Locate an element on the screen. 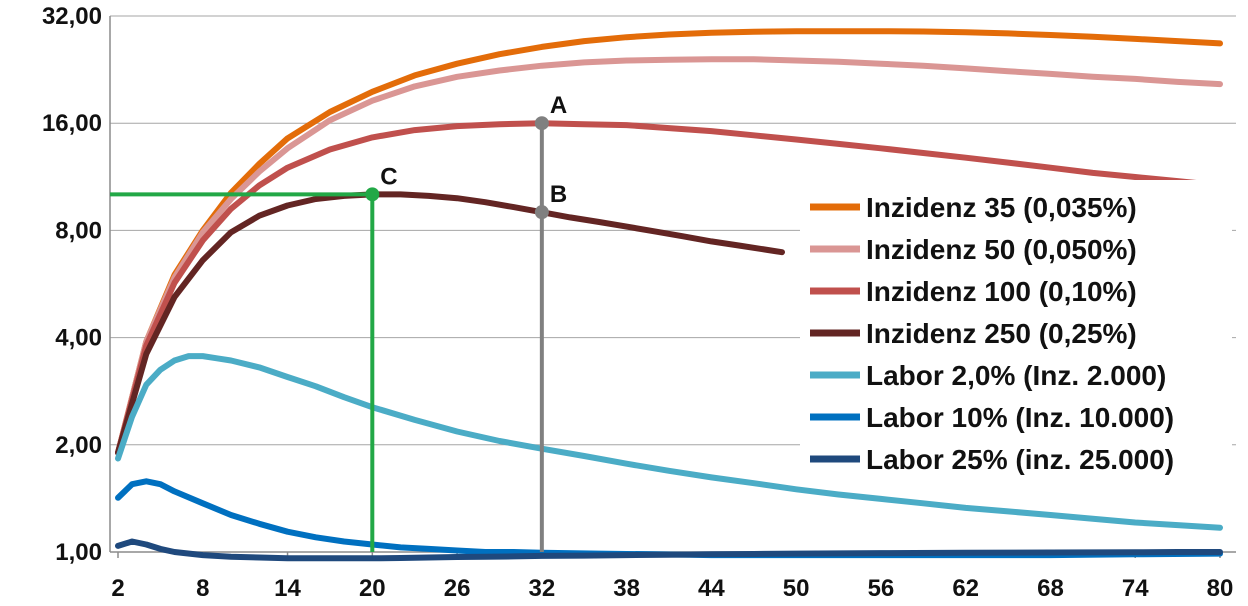 This screenshot has height=606, width=1248. y-tick-label: 8,00 is located at coordinates (78, 230).